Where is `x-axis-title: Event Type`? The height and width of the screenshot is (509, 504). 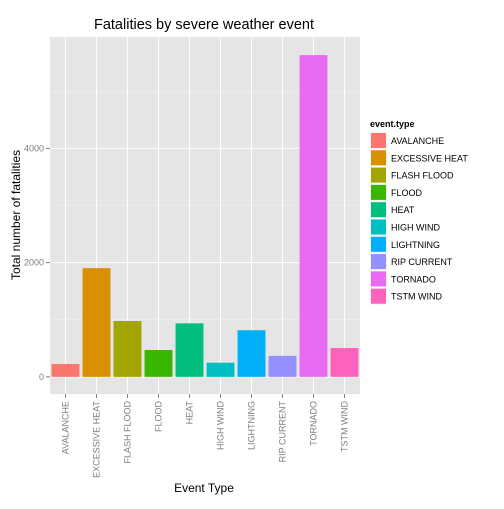 x-axis-title: Event Type is located at coordinates (204, 488).